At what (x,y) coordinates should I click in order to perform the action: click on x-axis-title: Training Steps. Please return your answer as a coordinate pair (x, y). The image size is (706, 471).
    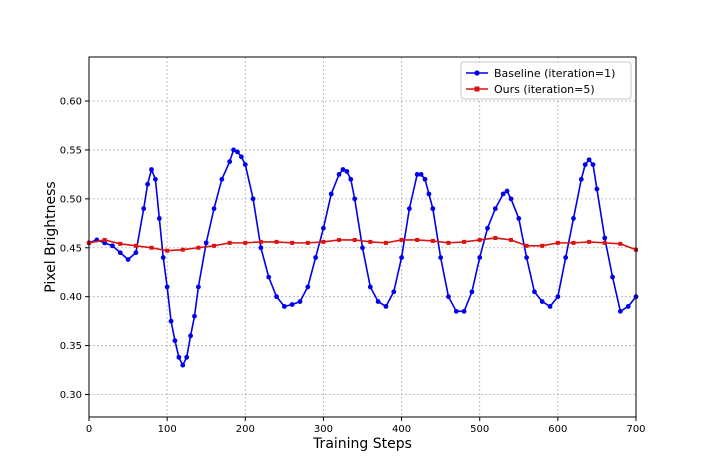
    Looking at the image, I should click on (362, 444).